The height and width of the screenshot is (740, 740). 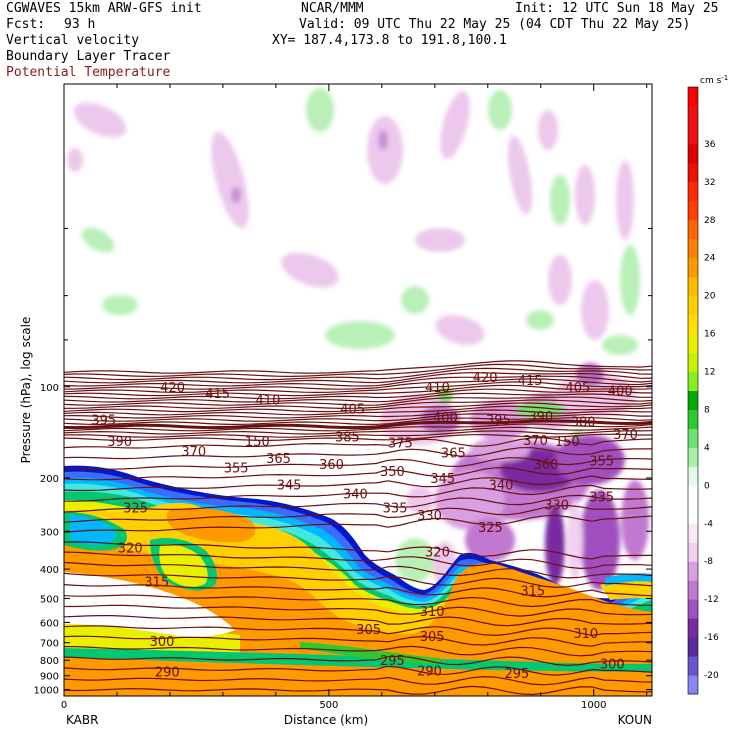 What do you see at coordinates (355, 494) in the screenshot?
I see `theta-label: 340` at bounding box center [355, 494].